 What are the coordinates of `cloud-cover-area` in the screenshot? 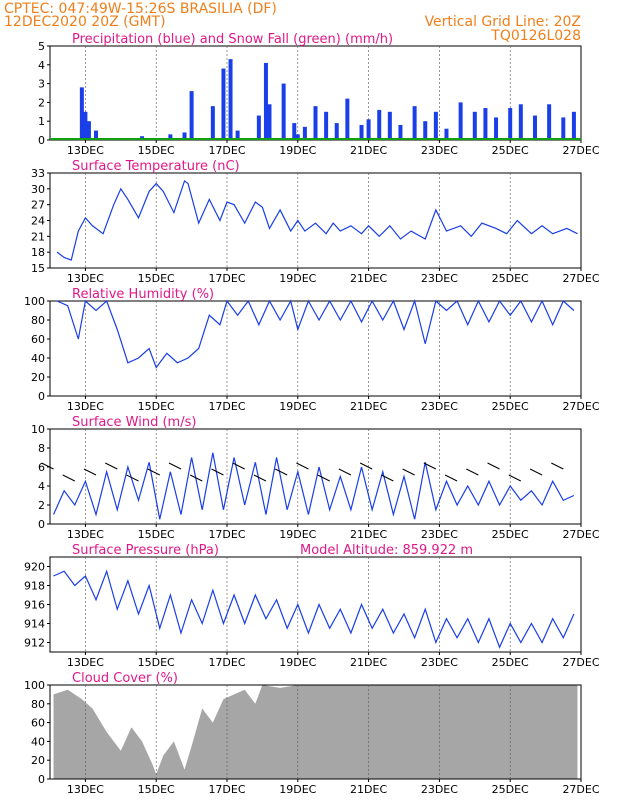 It's located at (315, 732).